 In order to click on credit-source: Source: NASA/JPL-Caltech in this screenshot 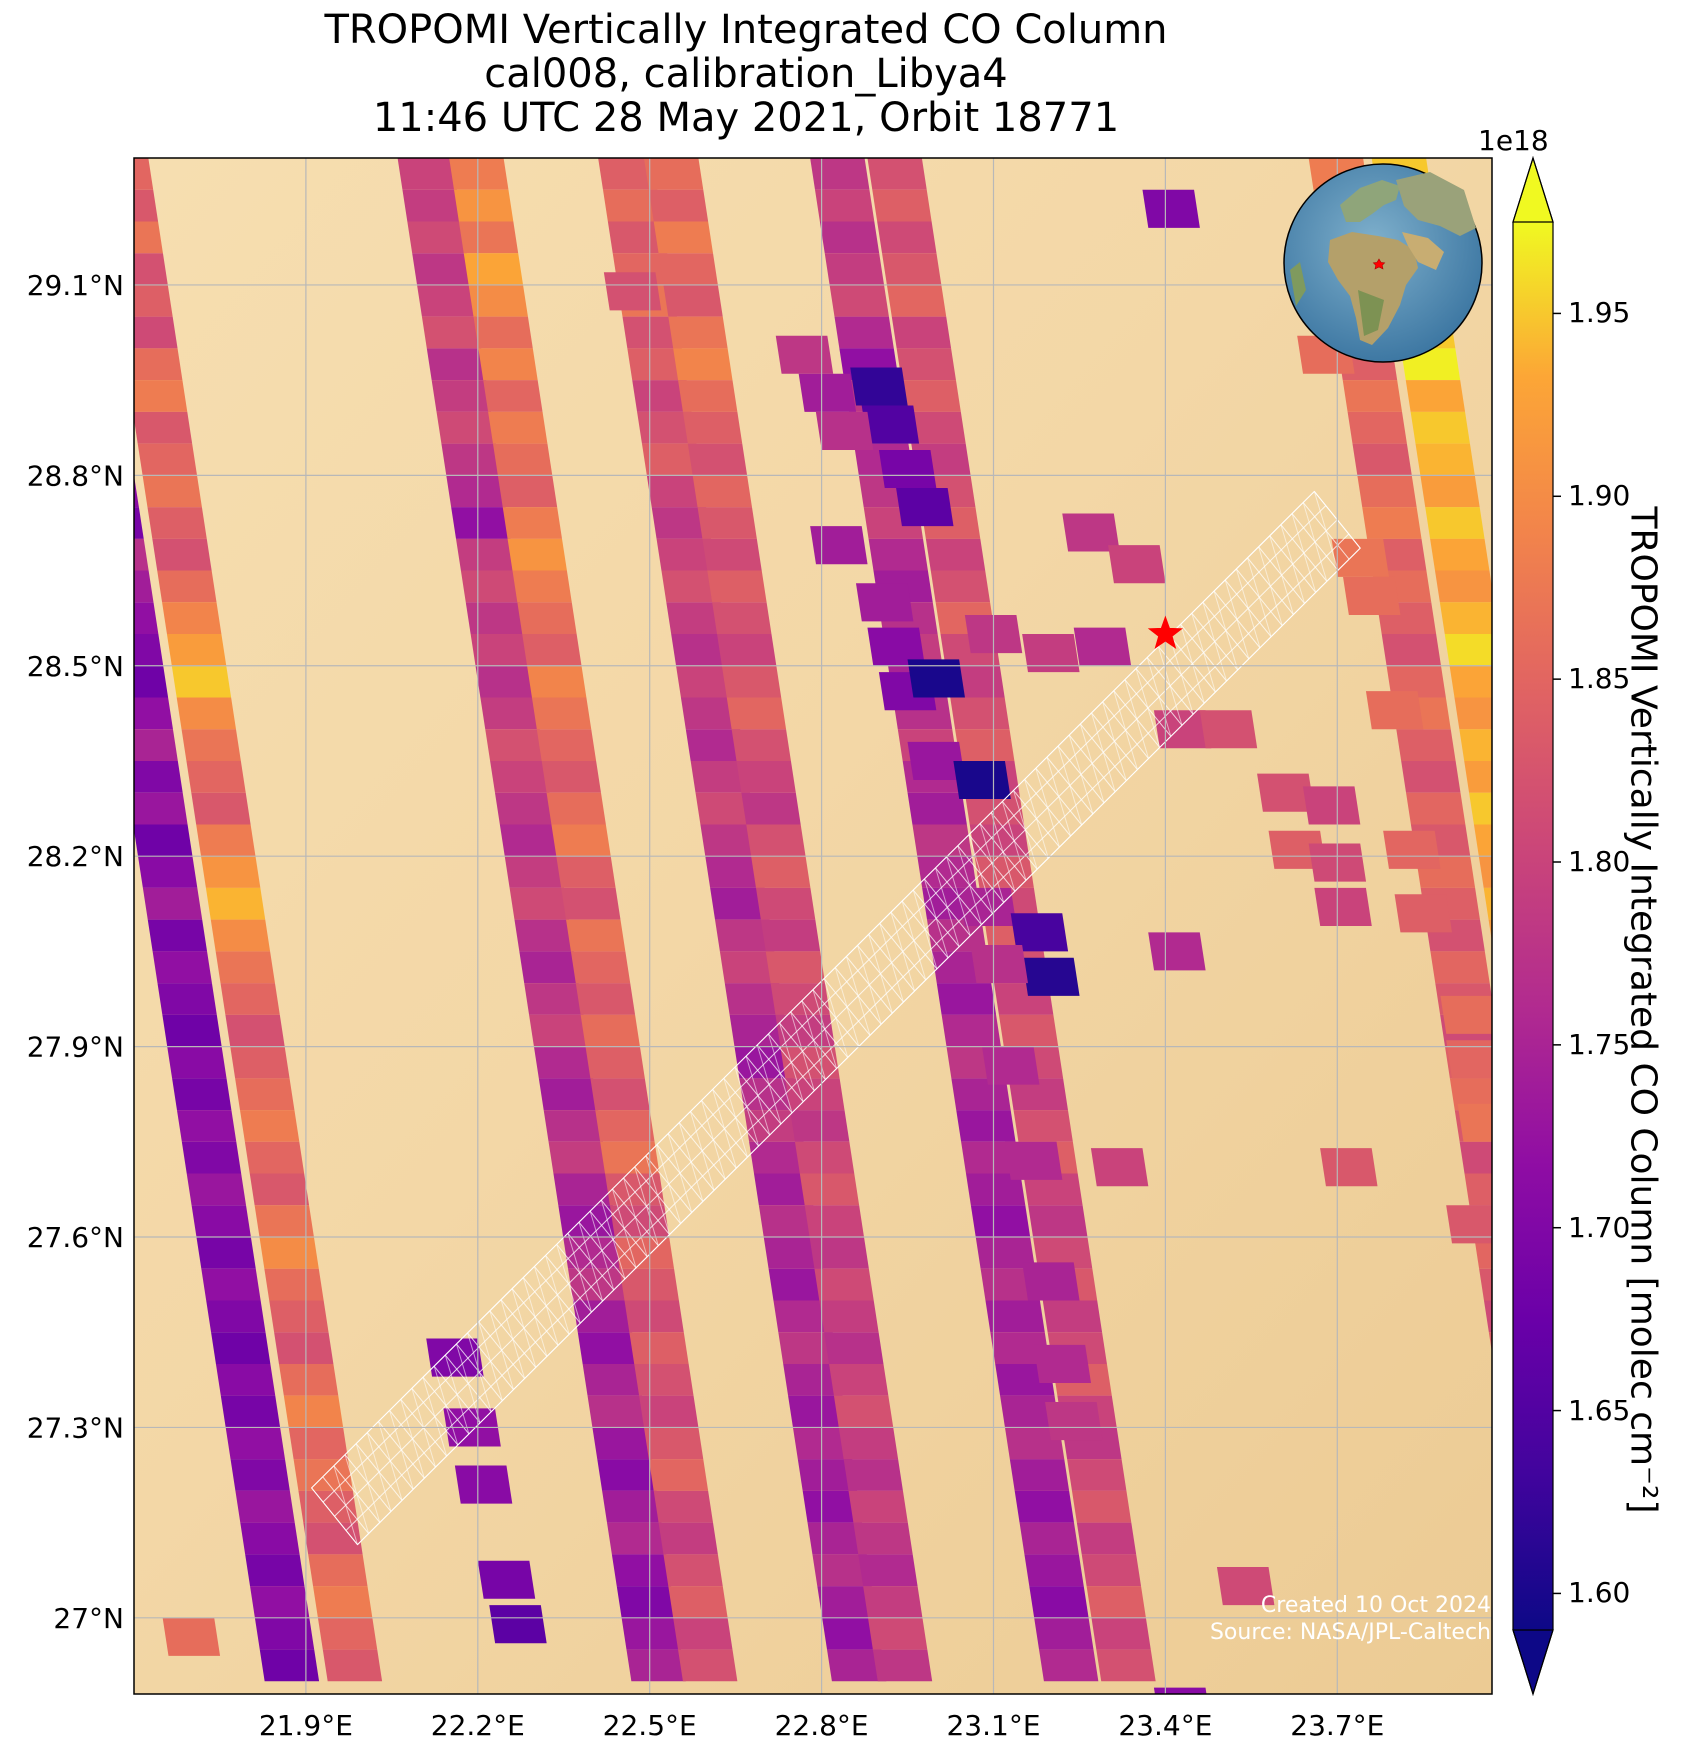, I will do `click(1350, 1632)`.